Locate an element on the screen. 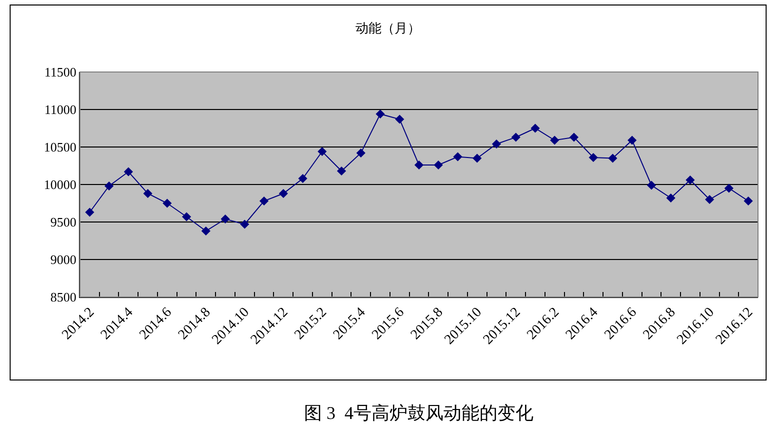 The width and height of the screenshot is (776, 431). y-tick-label: 8500 is located at coordinates (63, 297).